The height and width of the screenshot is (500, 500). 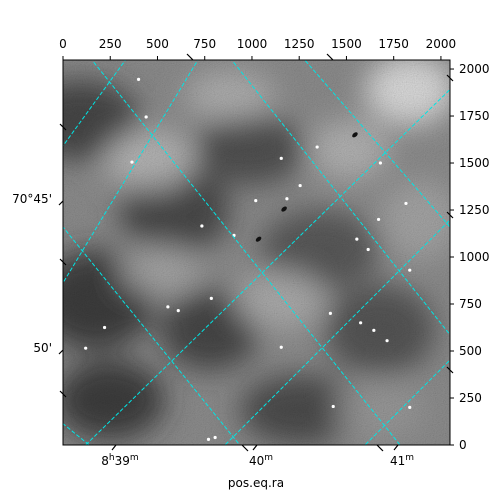 I want to click on x-tick-label: 1750, so click(x=393, y=44).